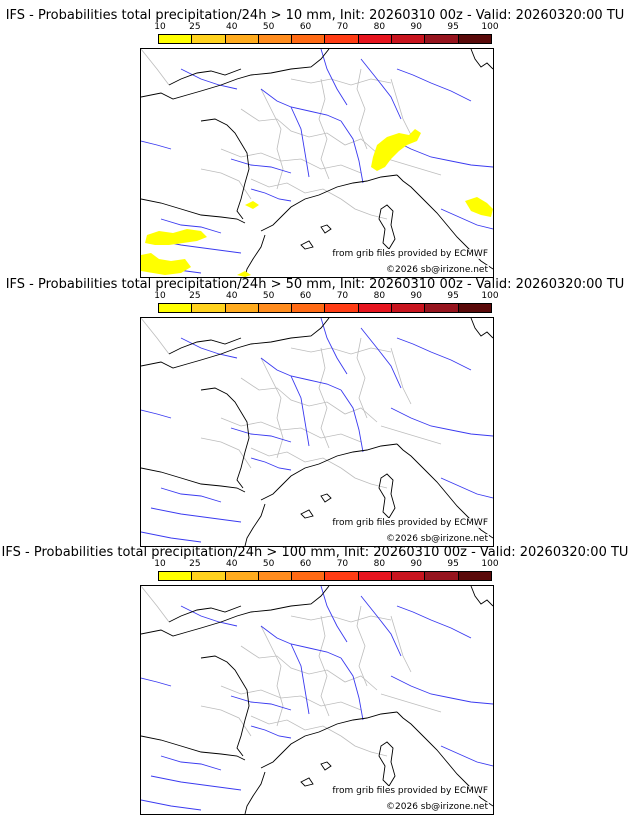 This screenshot has width=630, height=828. I want to click on colorbar-ticks: 10 25 40 50 60 70 80 90 95 100, so click(326, 297).